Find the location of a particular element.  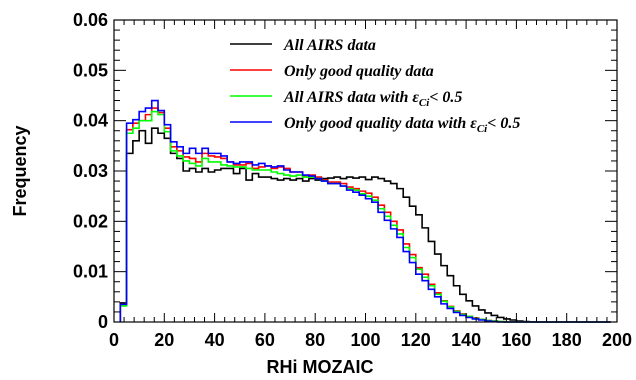

x-tick-label: 0 is located at coordinates (114, 340).